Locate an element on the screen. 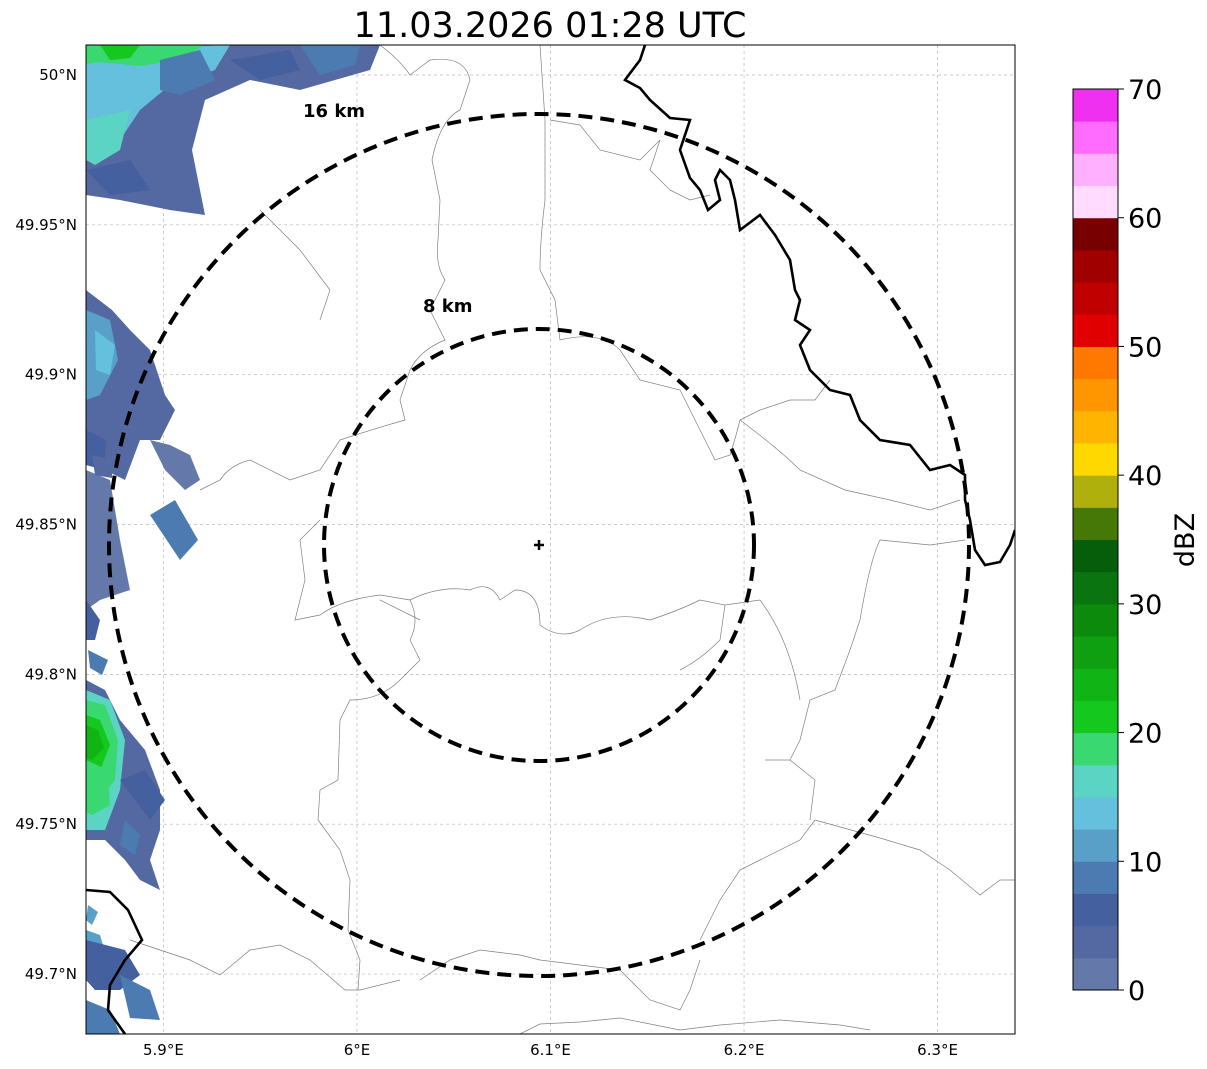 Image resolution: width=1207 pixels, height=1069 pixels. colorbar-tick-label: 60 is located at coordinates (1145, 219).